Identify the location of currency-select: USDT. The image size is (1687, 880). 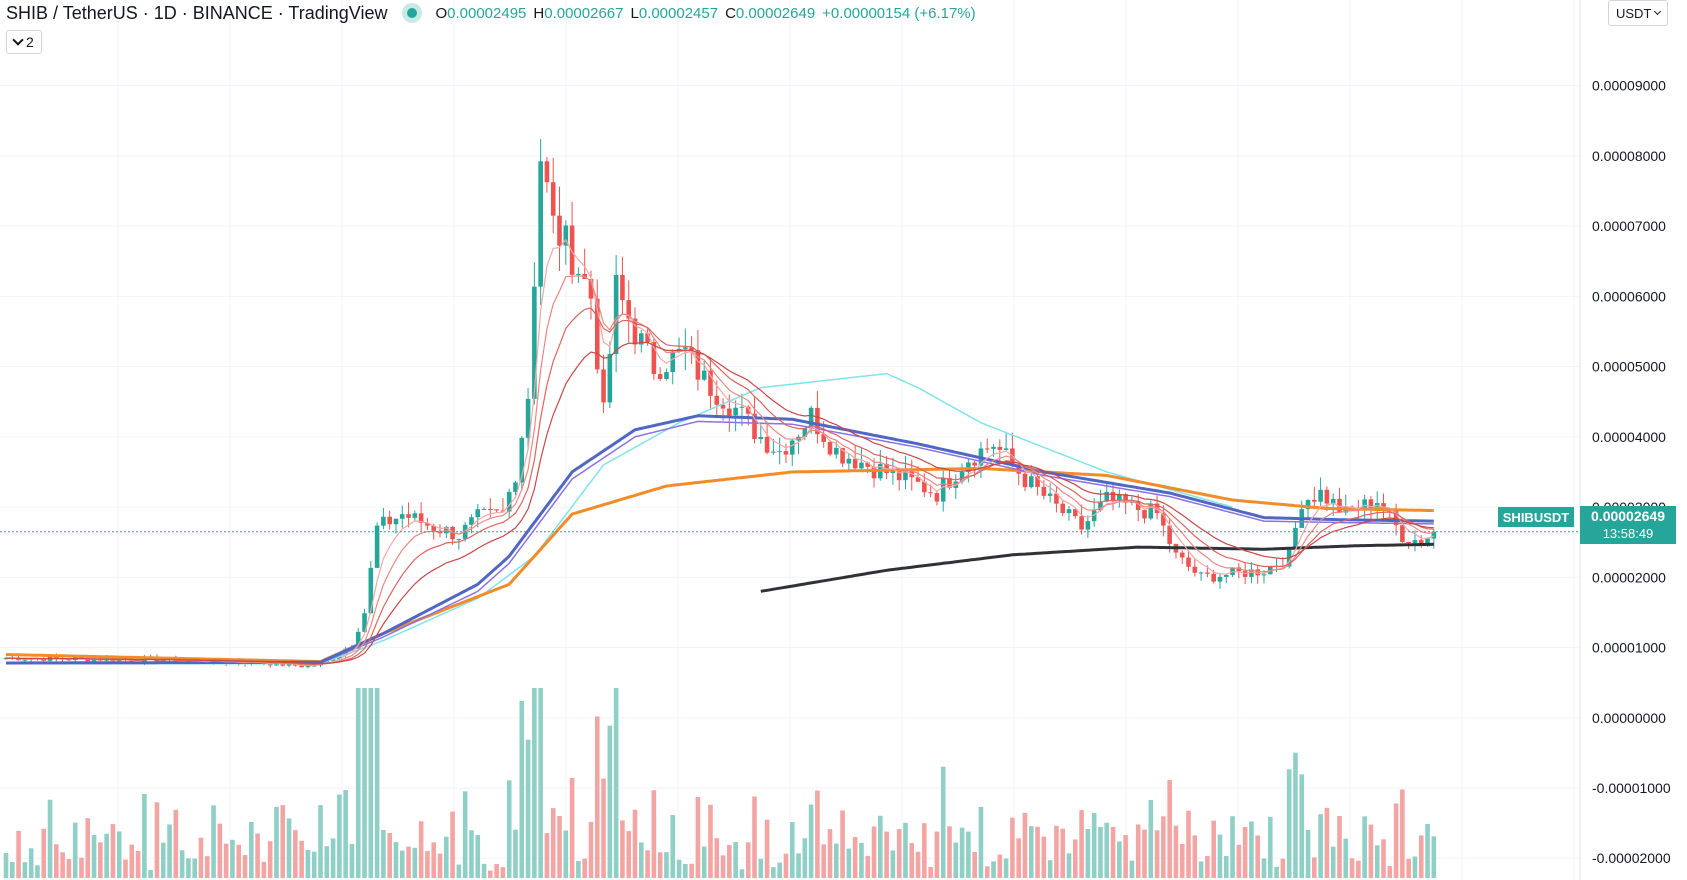
(1638, 13).